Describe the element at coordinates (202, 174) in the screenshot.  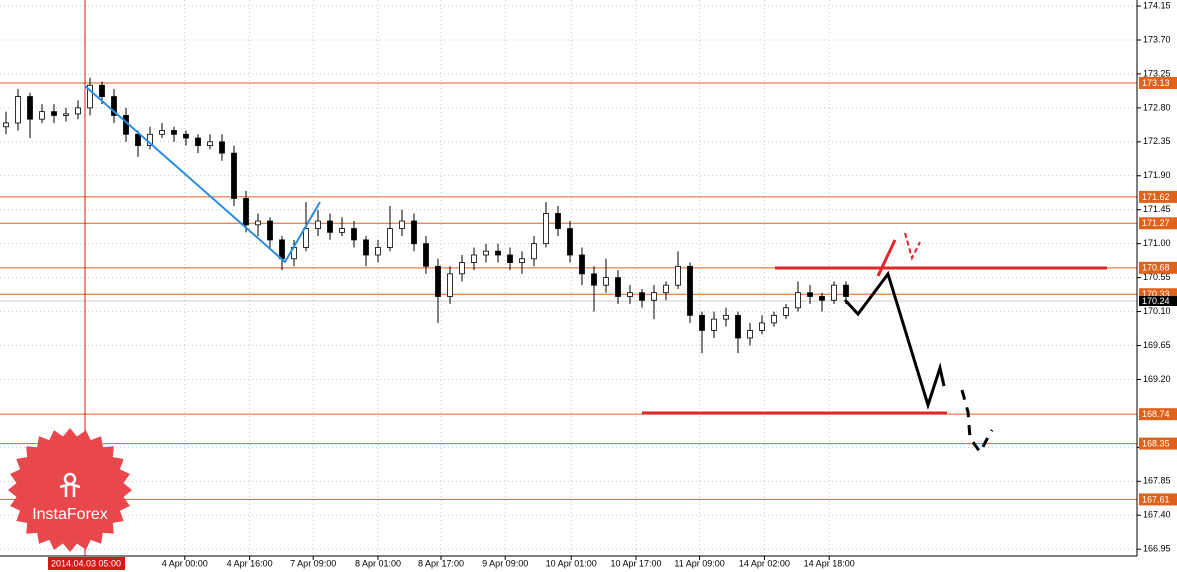
I see `trend-line` at that location.